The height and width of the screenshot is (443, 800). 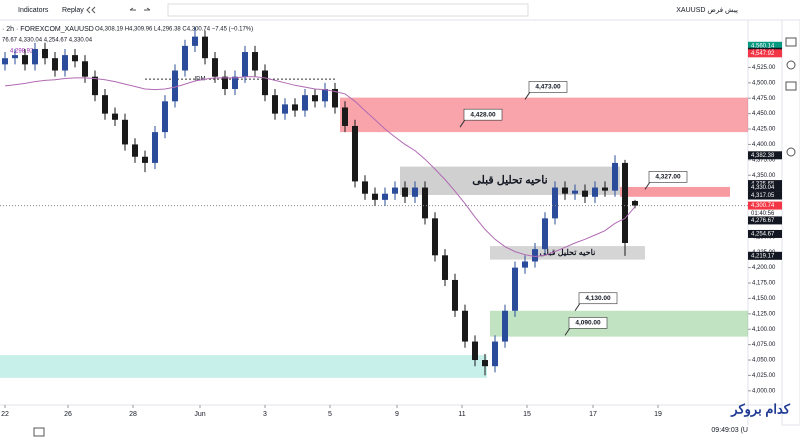 I want to click on indicator-values: 76.67 4,330.04 4,254.67 4,330.04, so click(x=47, y=41).